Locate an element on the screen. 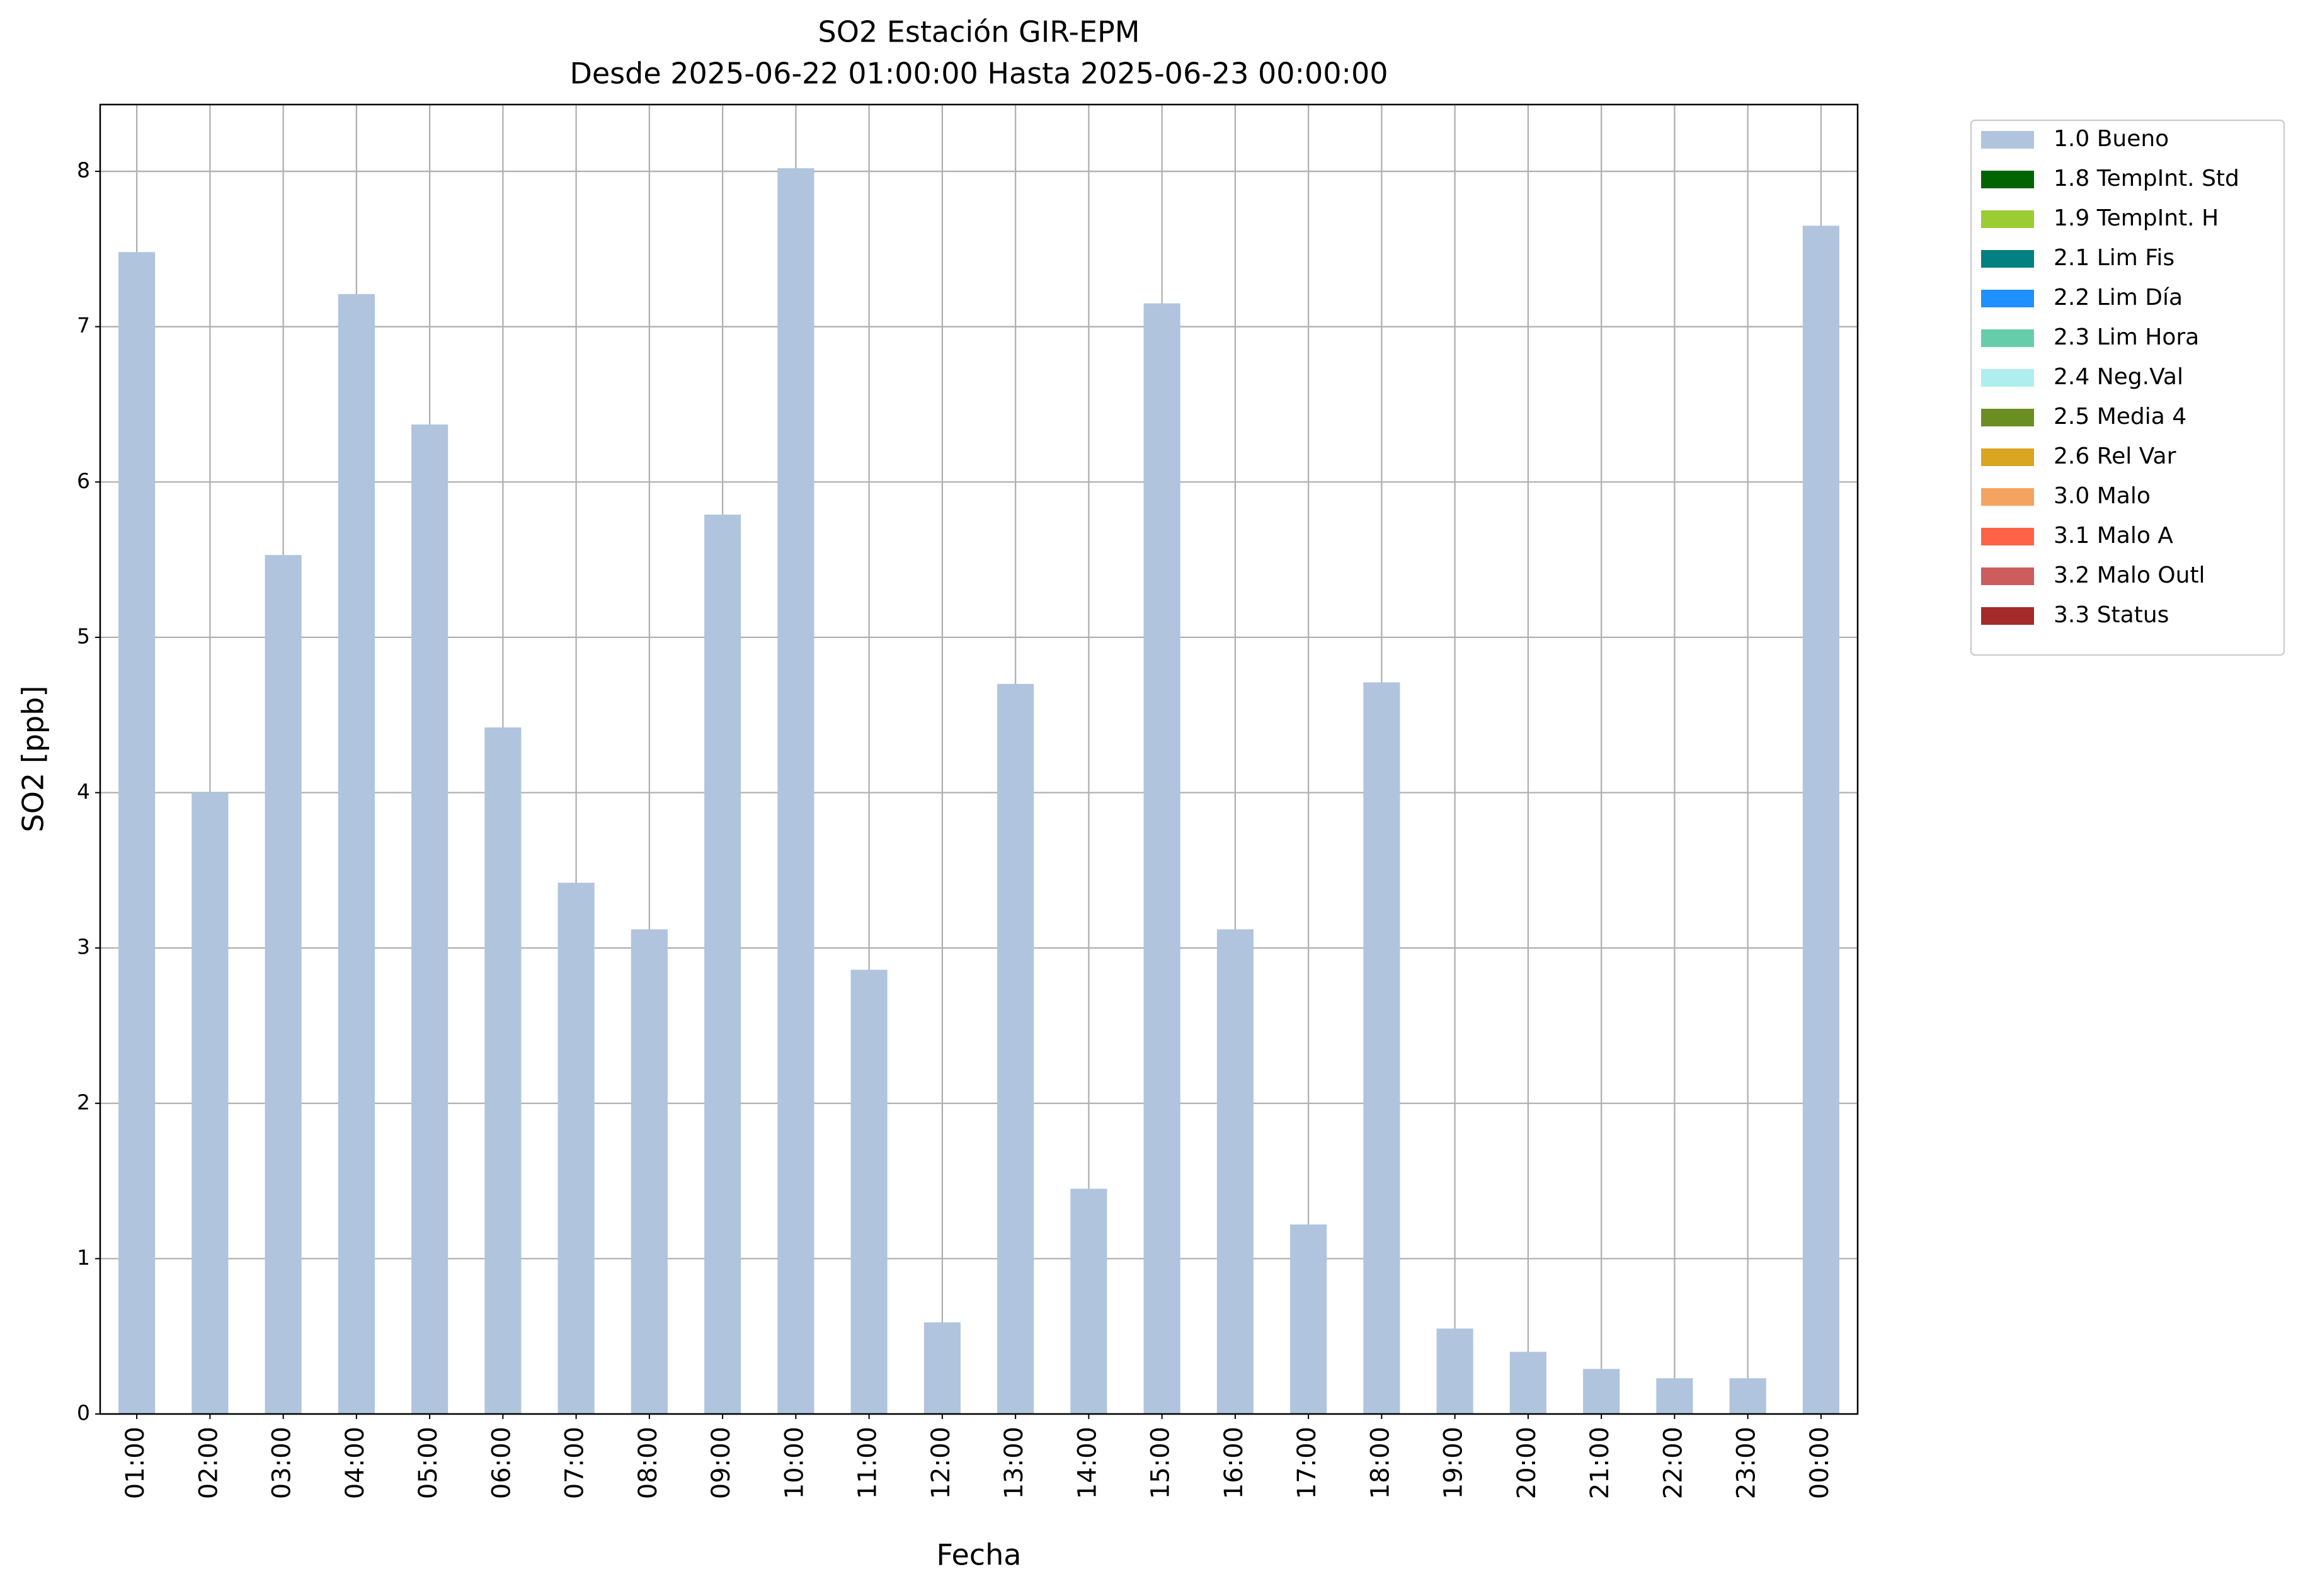 This screenshot has width=2303, height=1596. legend-label: 1.8 TempInt. Std is located at coordinates (2146, 178).